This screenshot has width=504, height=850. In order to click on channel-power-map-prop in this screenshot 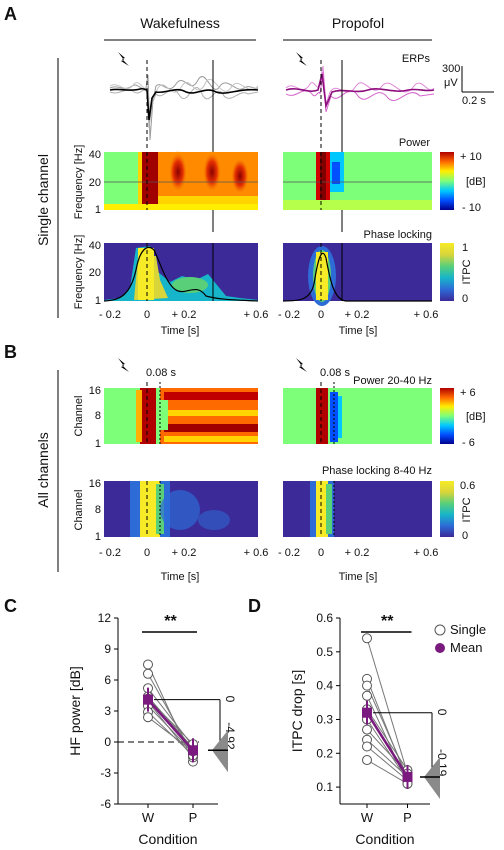, I will do `click(357, 416)`.